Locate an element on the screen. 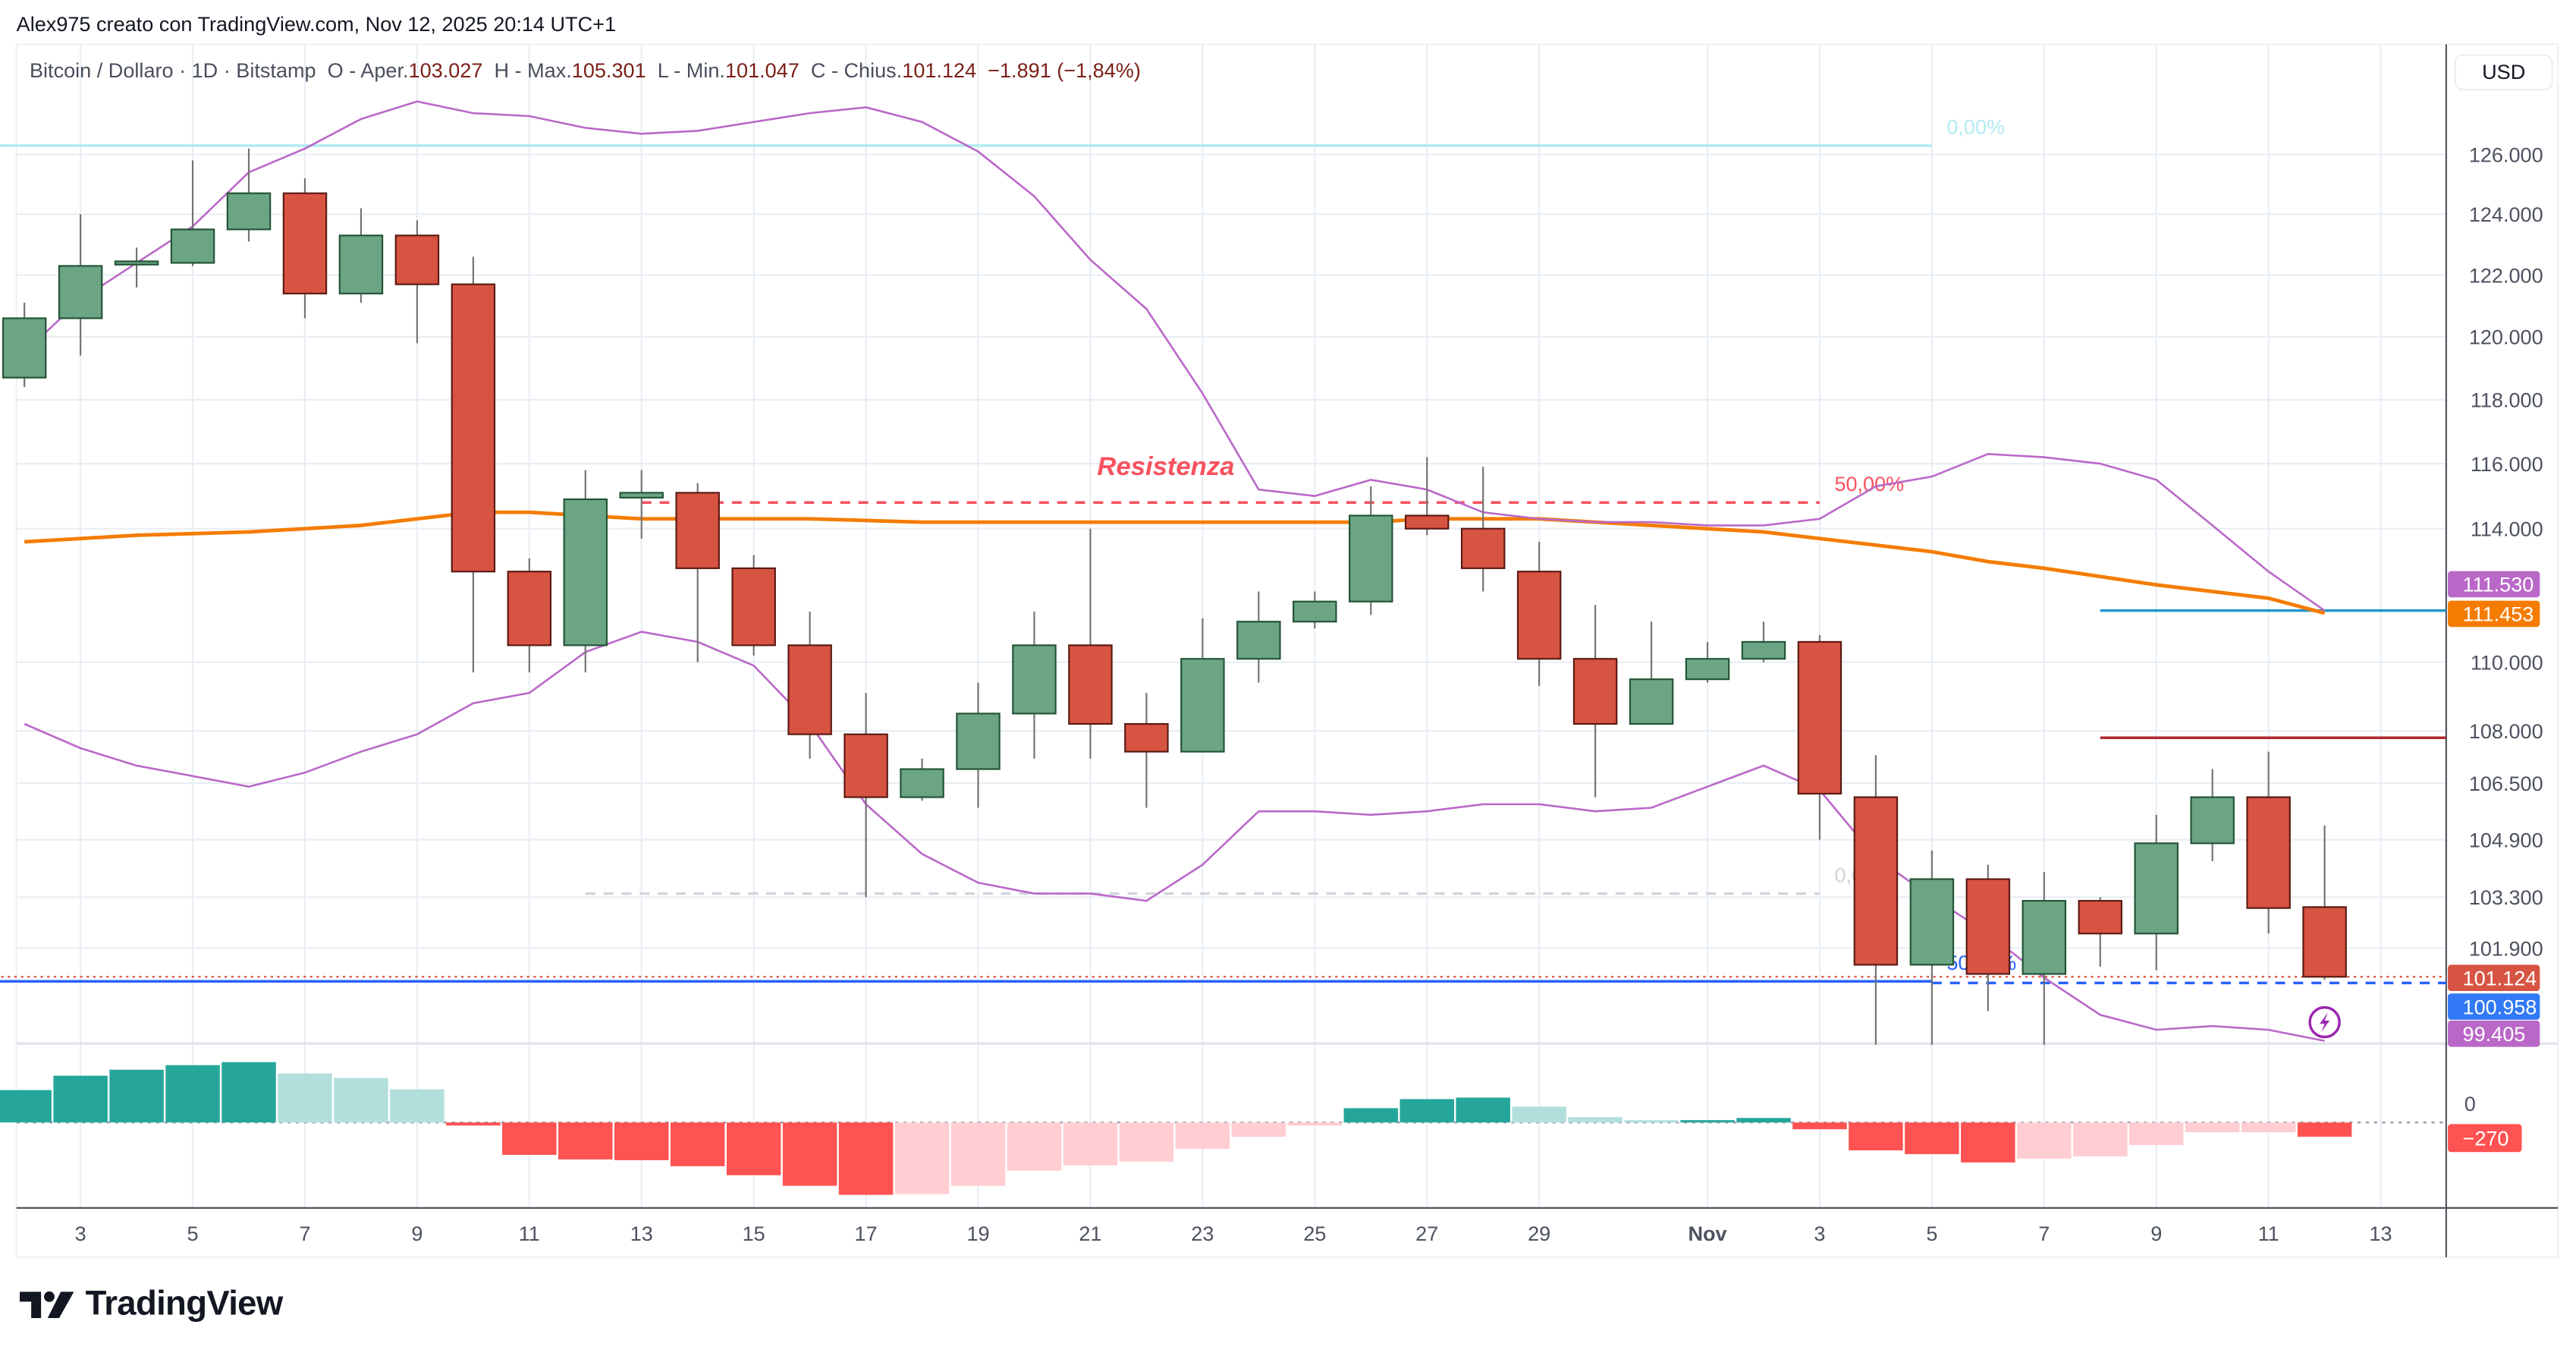 This screenshot has height=1356, width=2576. time-tick-label: 21 is located at coordinates (1090, 1233).